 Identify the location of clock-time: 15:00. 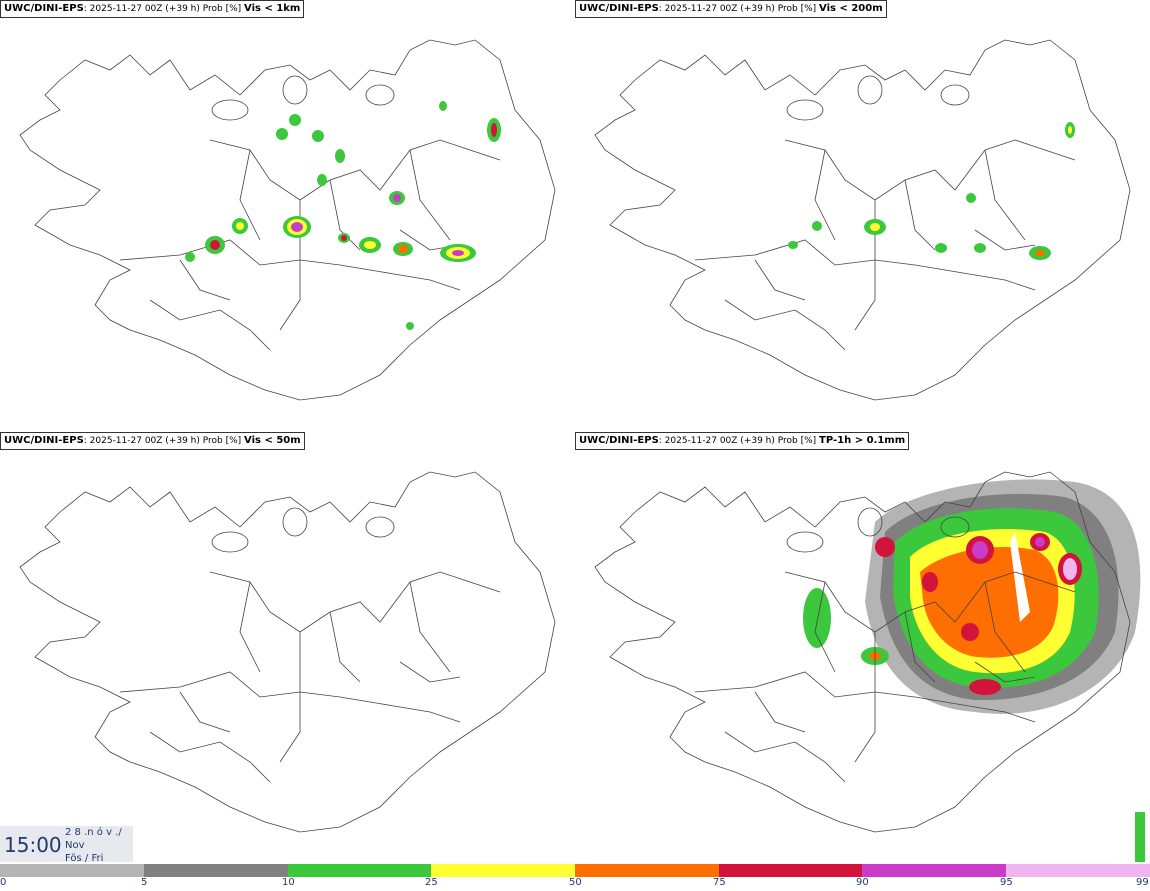
(33, 845).